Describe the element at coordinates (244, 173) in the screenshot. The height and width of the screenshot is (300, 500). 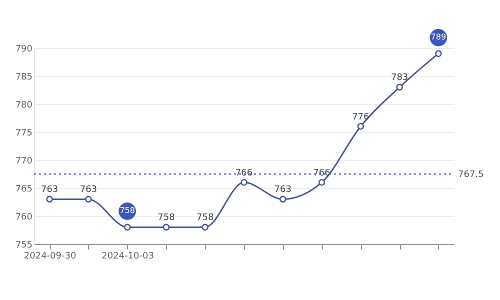
I see `data-label: 766` at that location.